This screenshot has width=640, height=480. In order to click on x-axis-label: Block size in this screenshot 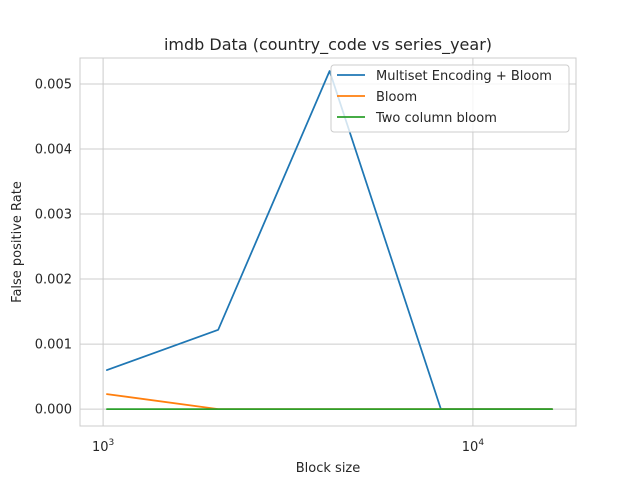, I will do `click(328, 468)`.